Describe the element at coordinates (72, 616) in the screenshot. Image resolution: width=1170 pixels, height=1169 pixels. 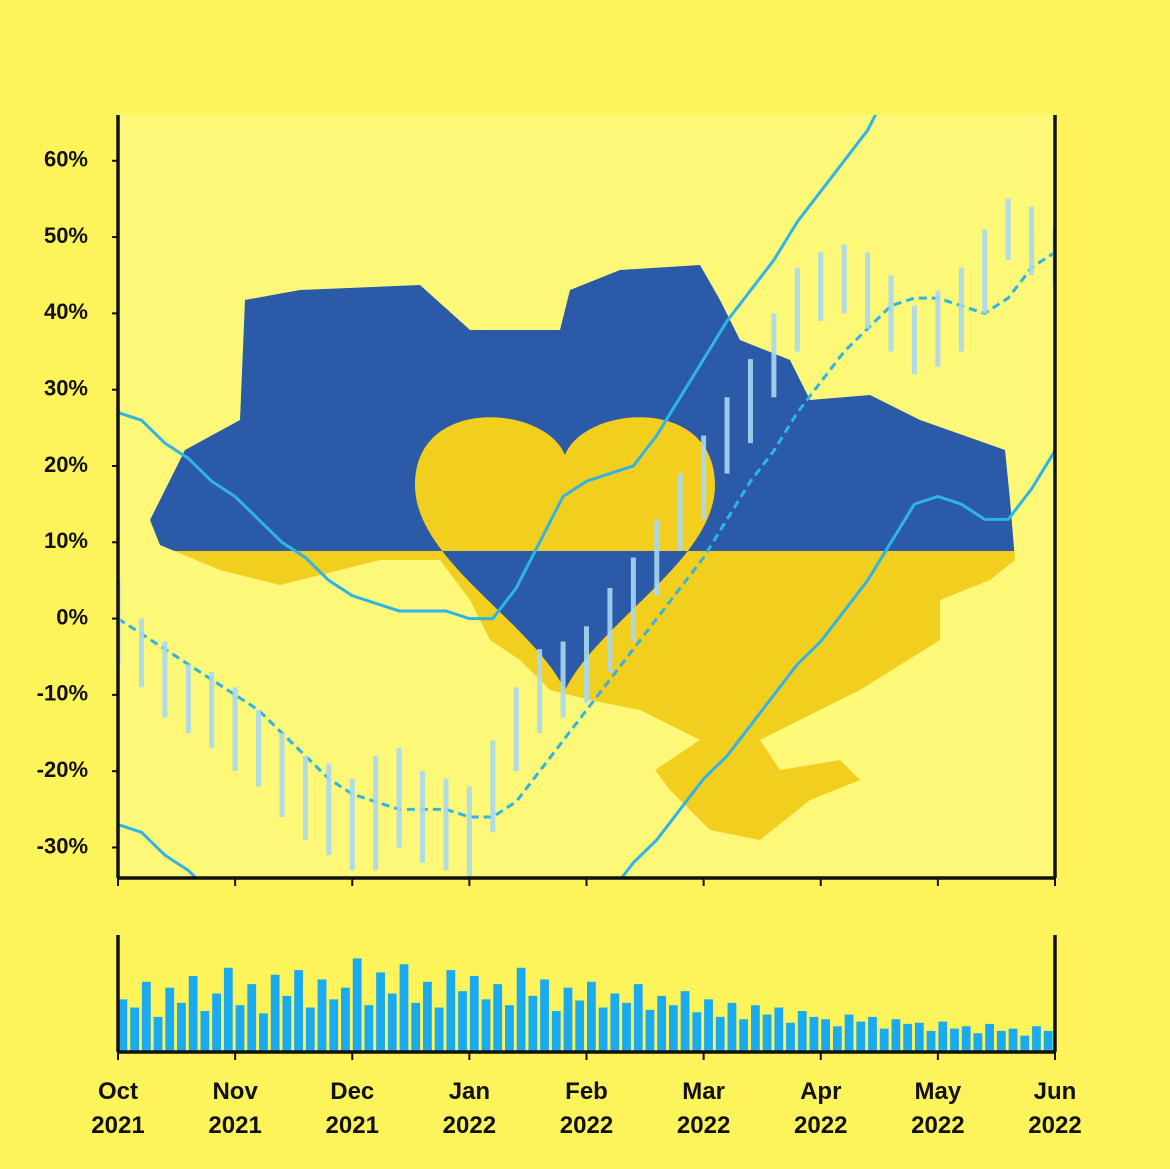
I see `y-tick-label: 0%` at that location.